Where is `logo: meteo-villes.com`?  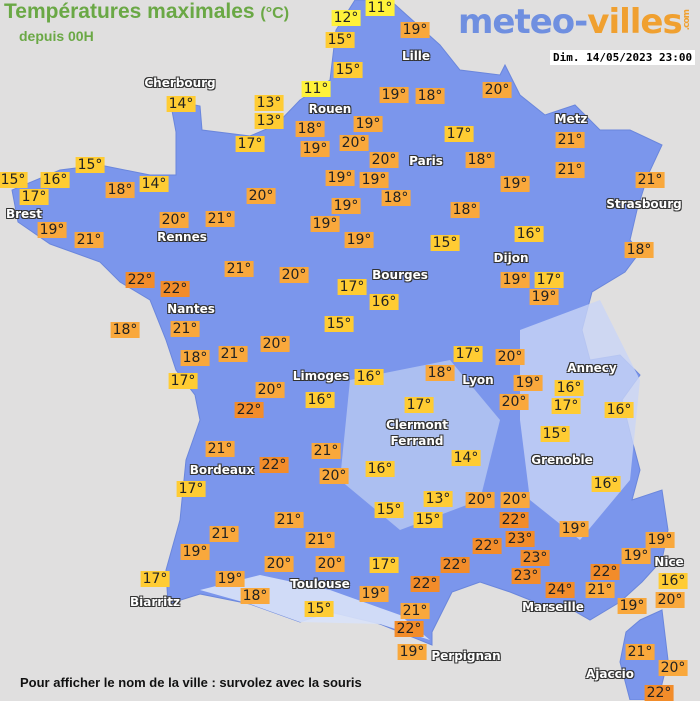
logo: meteo-villes.com is located at coordinates (575, 22).